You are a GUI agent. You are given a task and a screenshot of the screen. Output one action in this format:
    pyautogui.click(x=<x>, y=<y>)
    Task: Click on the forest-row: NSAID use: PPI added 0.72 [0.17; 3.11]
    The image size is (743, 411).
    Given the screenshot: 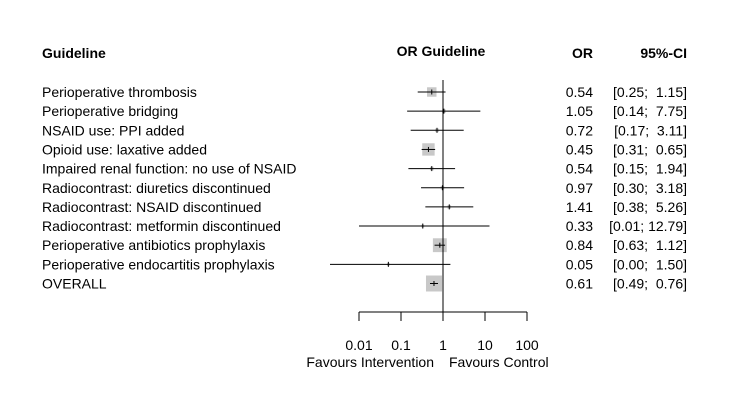 What is the action you would take?
    pyautogui.click(x=364, y=130)
    